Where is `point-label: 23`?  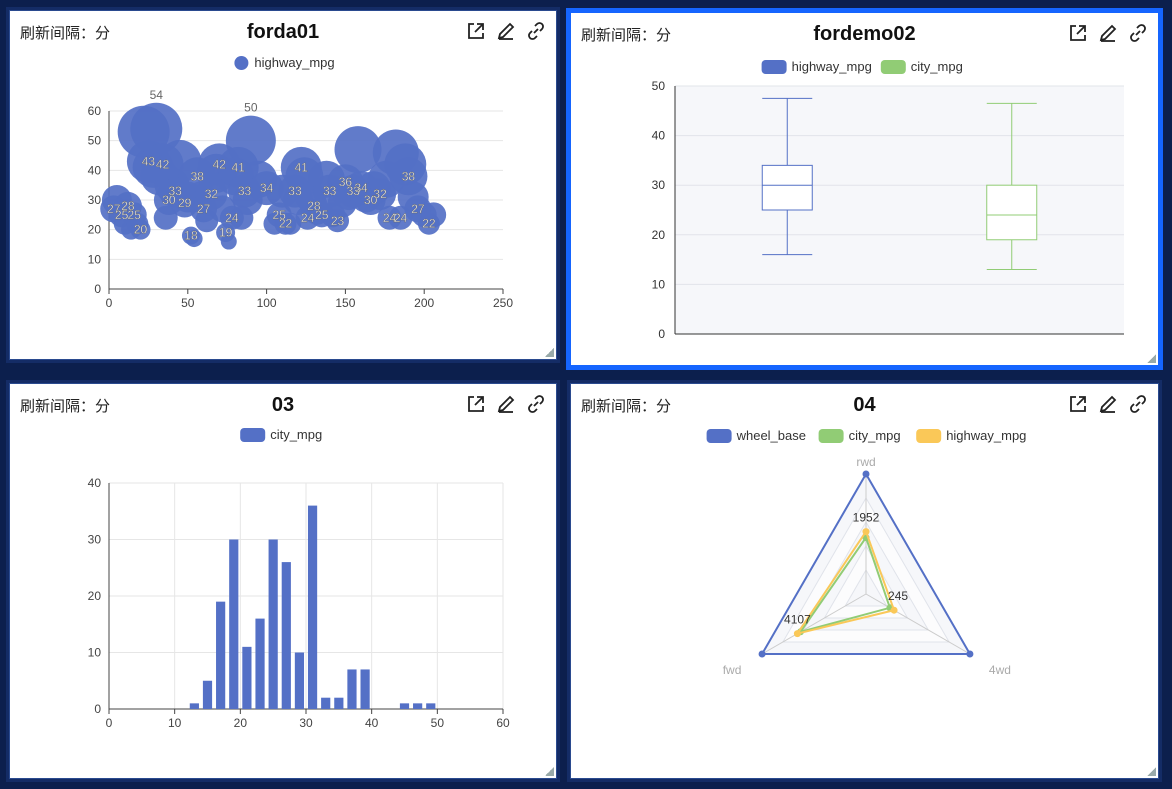
point-label: 23 is located at coordinates (338, 221).